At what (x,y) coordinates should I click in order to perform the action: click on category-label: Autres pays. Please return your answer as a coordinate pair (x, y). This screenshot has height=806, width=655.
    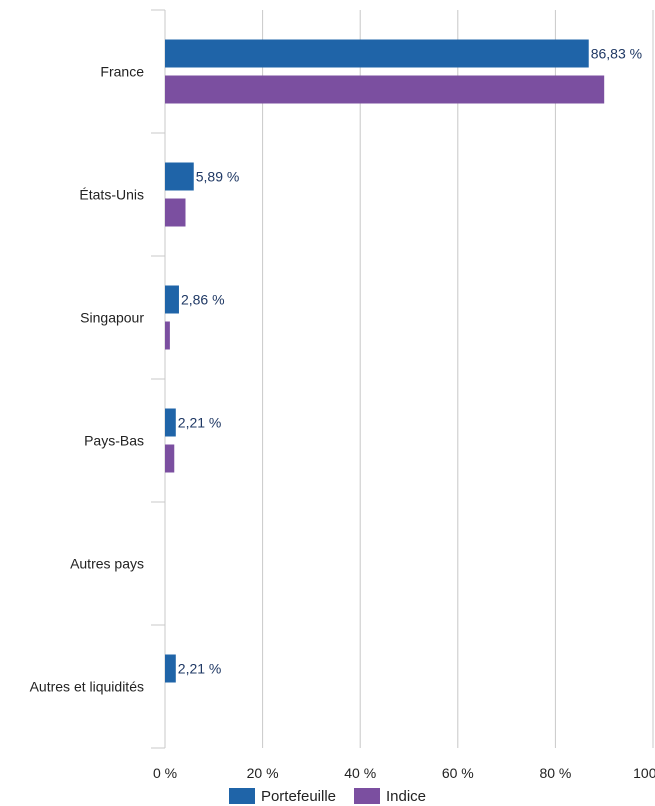
    Looking at the image, I should click on (107, 564).